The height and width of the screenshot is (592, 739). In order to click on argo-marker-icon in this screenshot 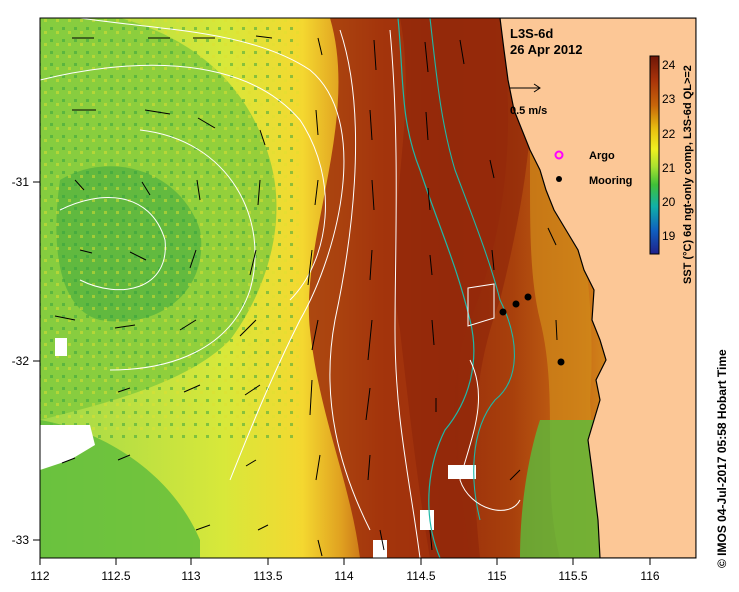, I will do `click(559, 155)`.